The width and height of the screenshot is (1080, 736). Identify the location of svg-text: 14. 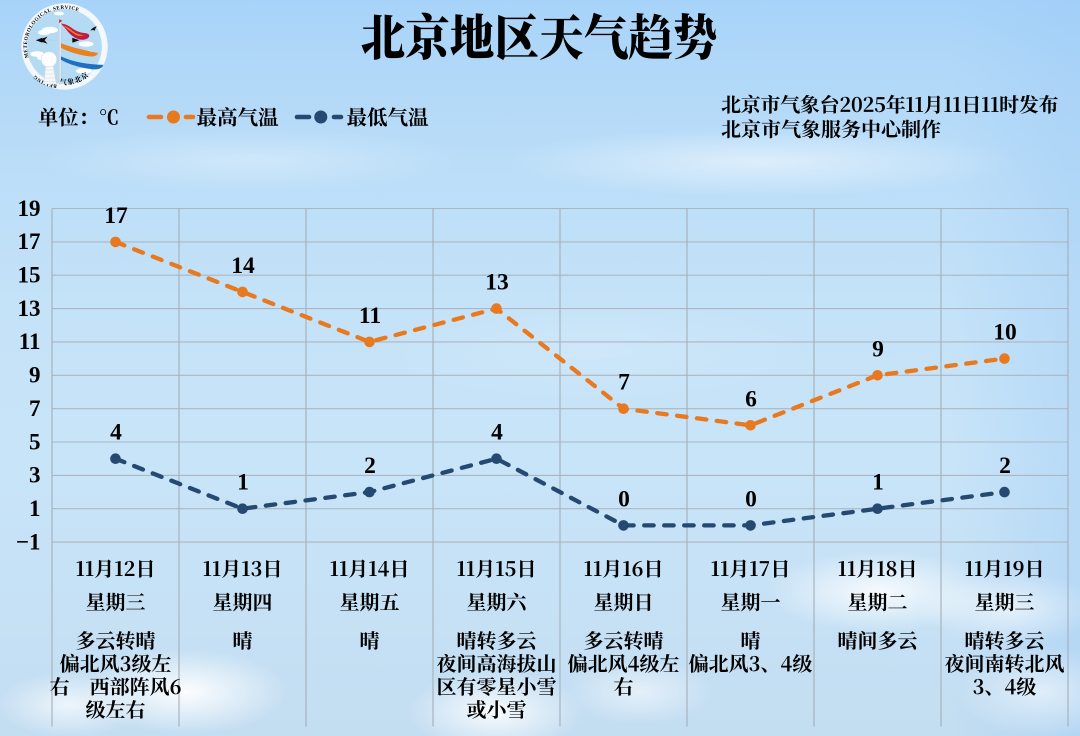
(243, 266).